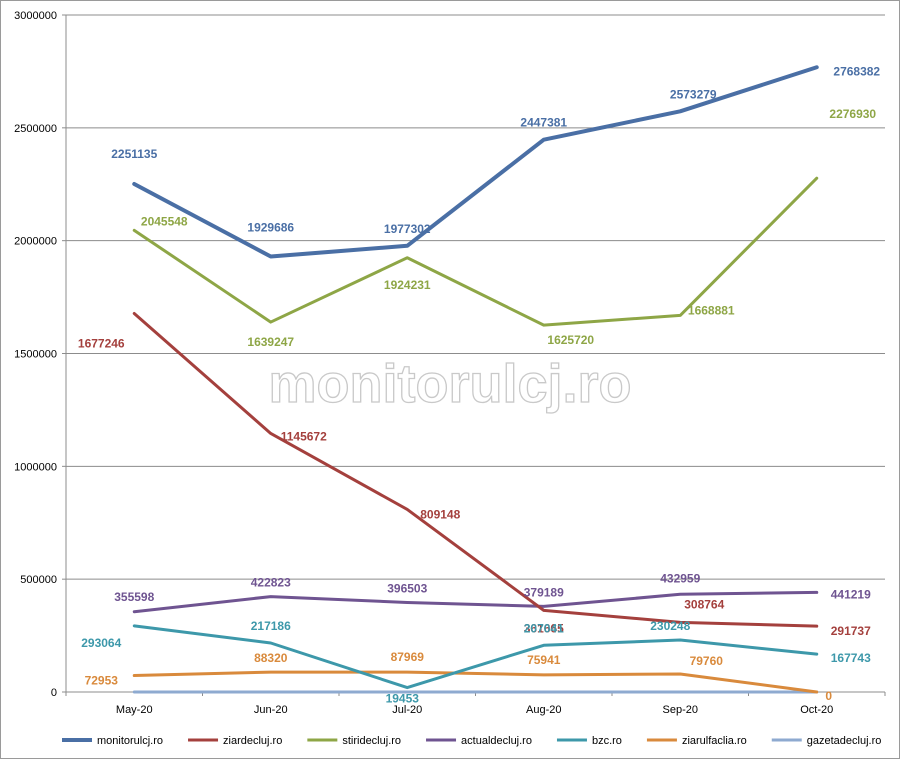  What do you see at coordinates (38, 580) in the screenshot?
I see `y-tick-label: 500000` at bounding box center [38, 580].